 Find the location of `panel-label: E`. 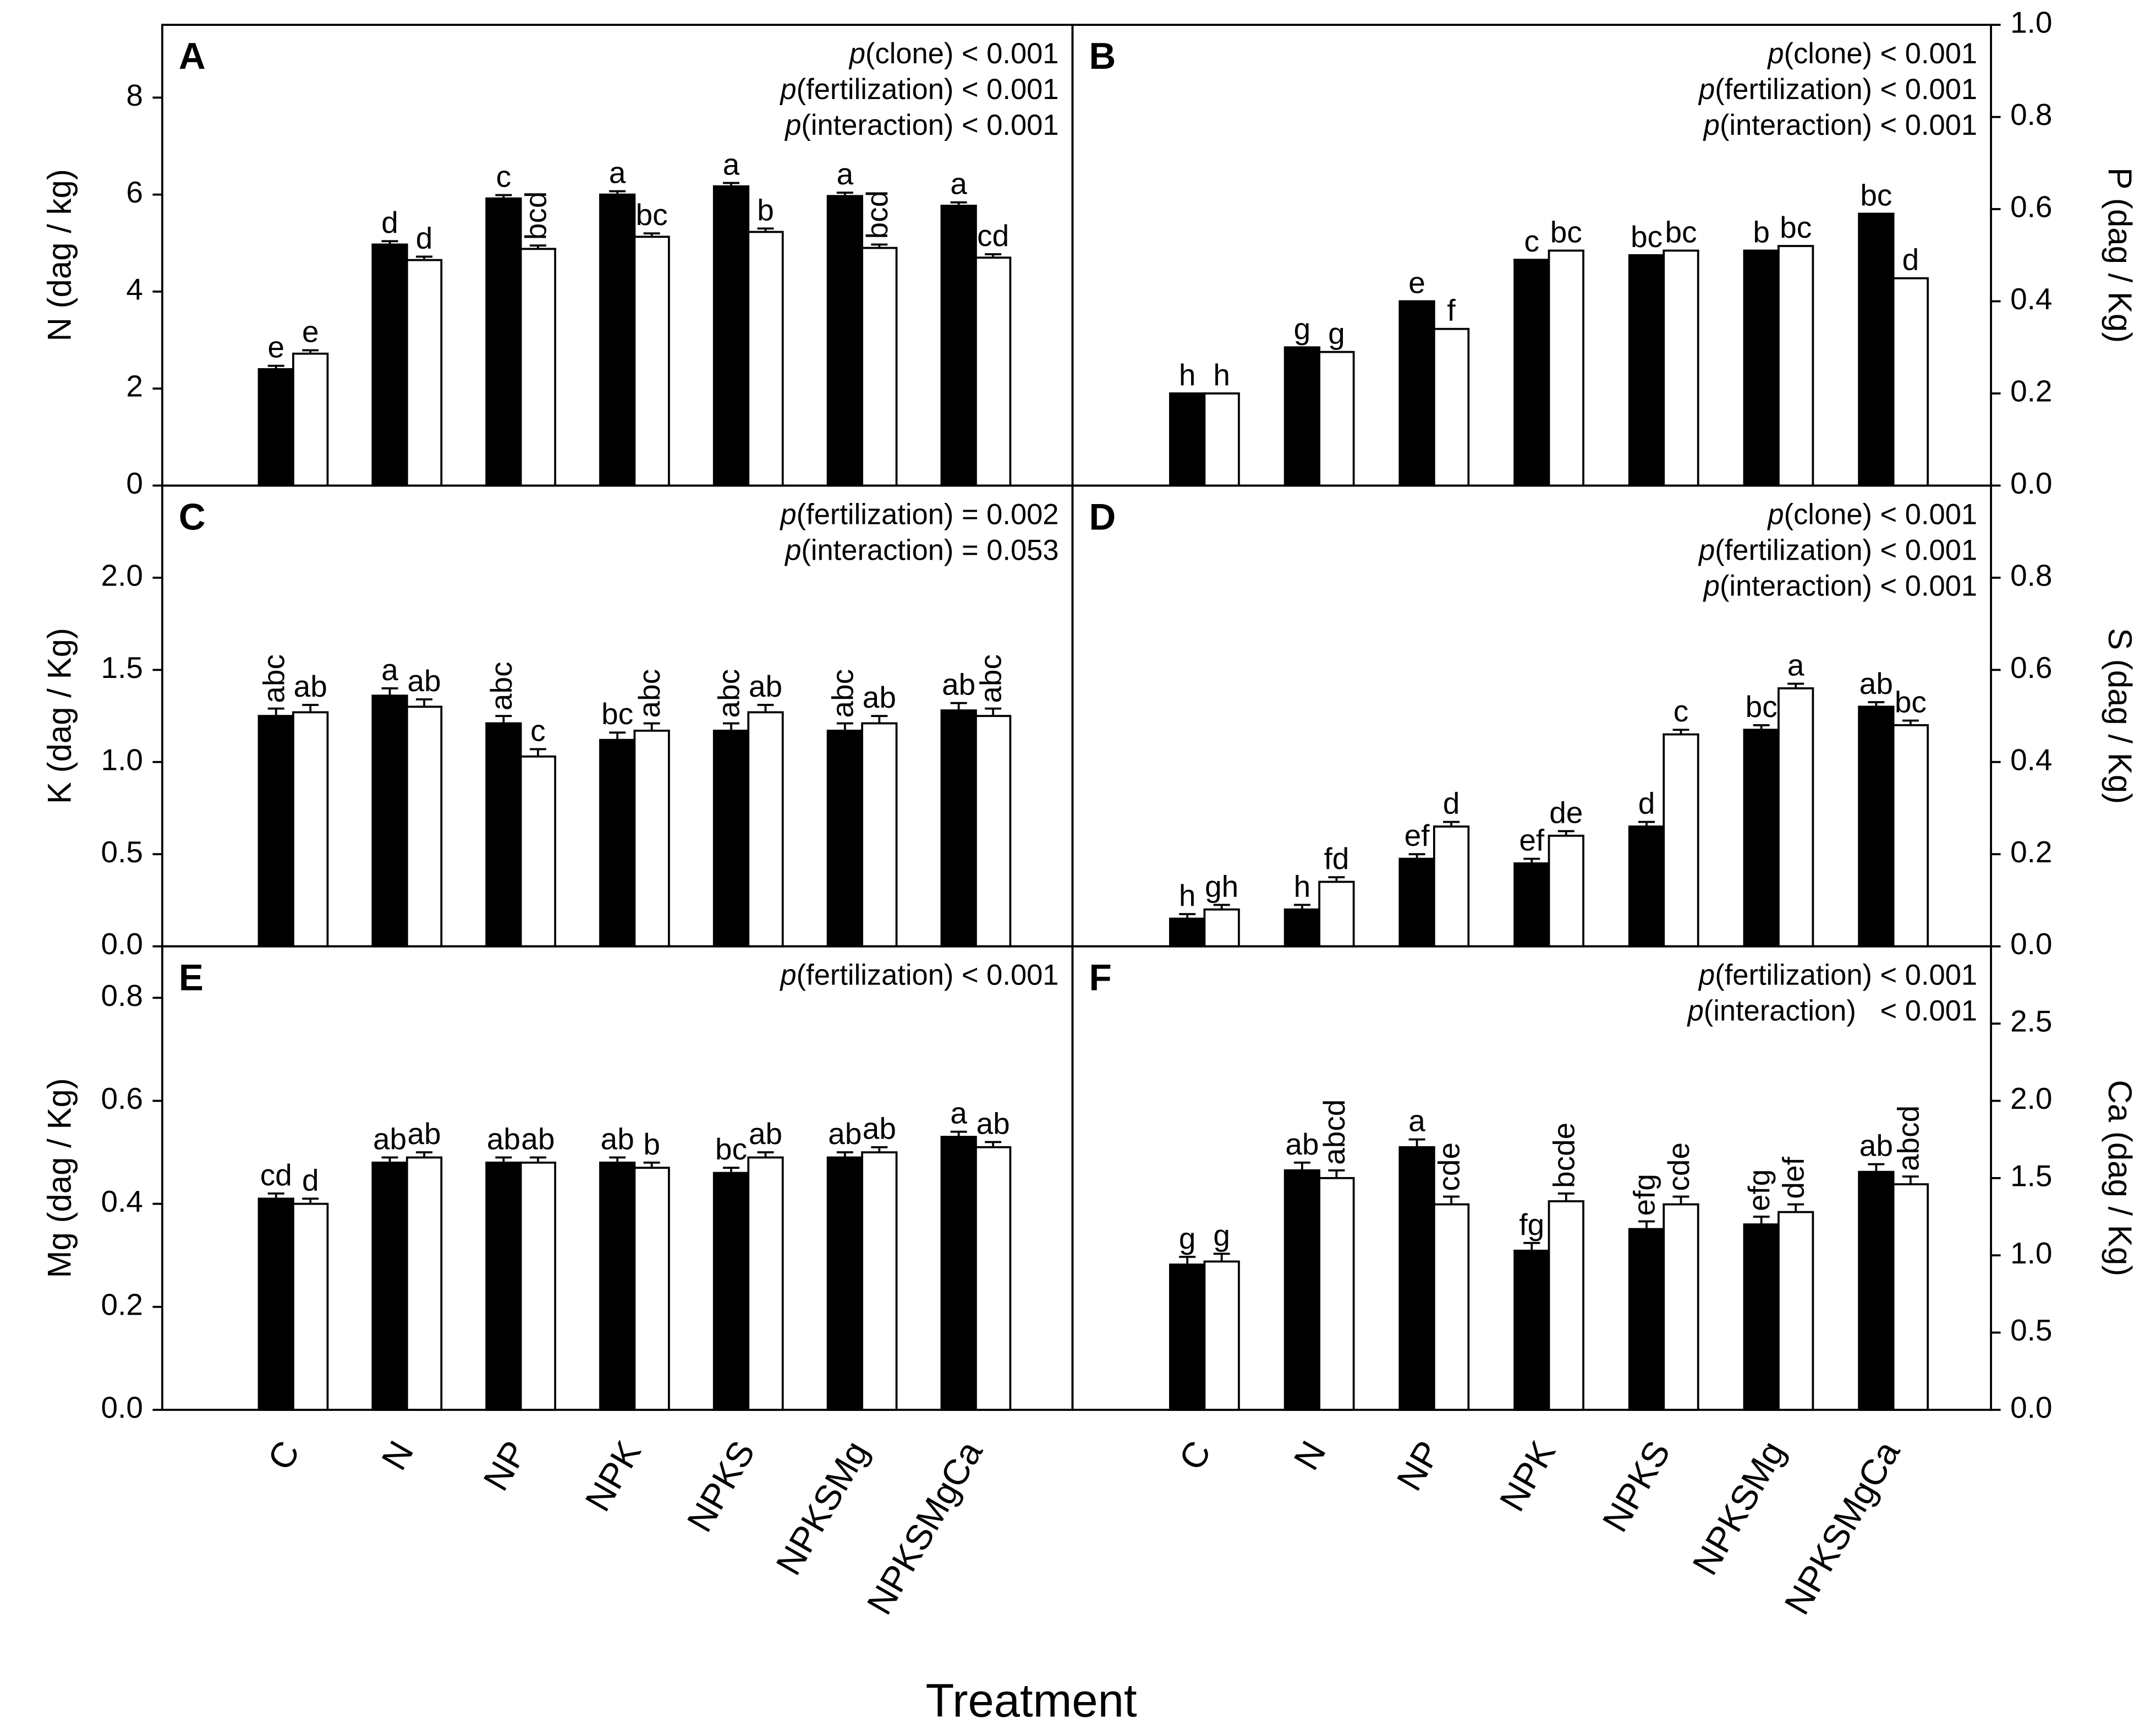

panel-label: E is located at coordinates (191, 978).